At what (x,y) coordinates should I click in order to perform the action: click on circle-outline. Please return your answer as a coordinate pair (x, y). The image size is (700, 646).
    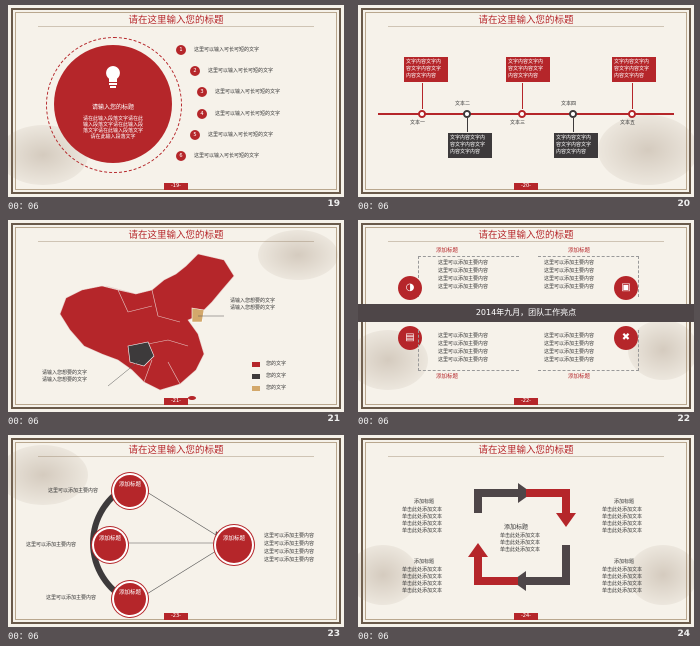
    Looking at the image, I should click on (114, 105).